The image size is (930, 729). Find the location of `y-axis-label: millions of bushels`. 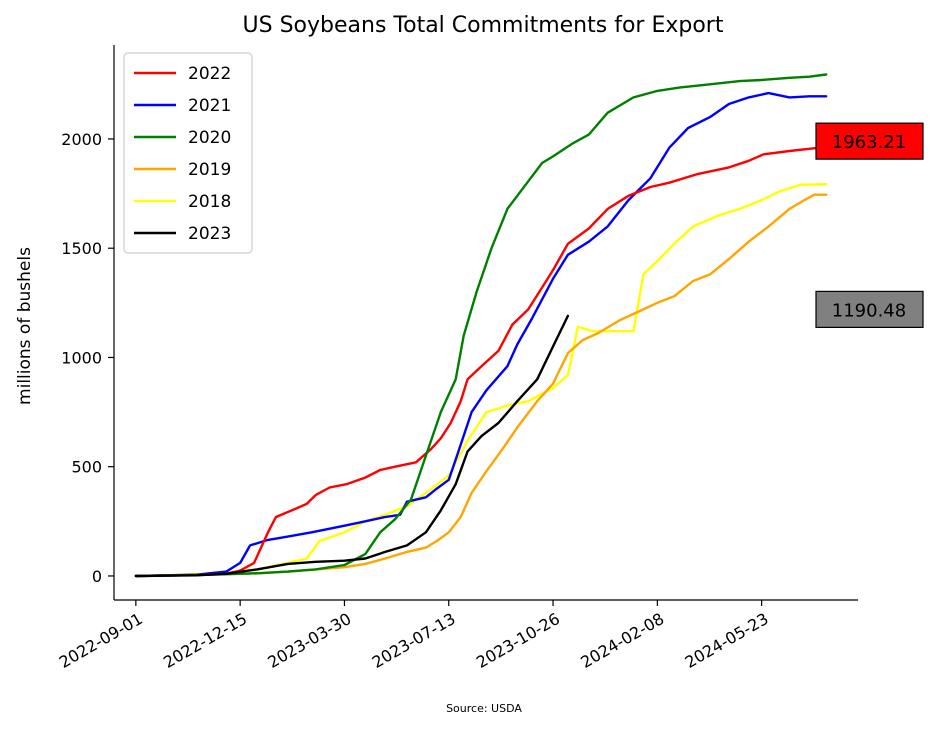

y-axis-label: millions of bushels is located at coordinates (25, 326).